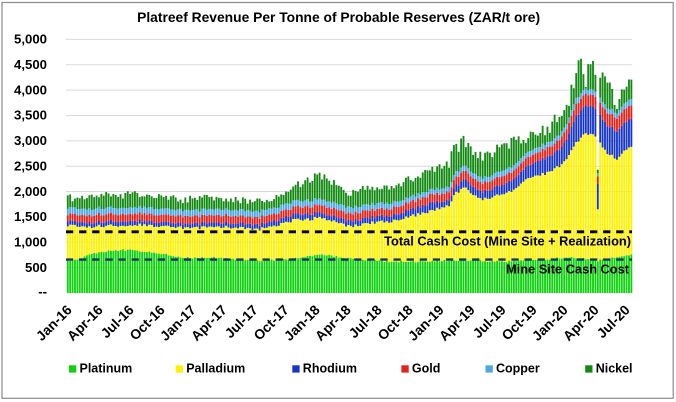 The image size is (676, 402). What do you see at coordinates (330, 369) in the screenshot?
I see `svg-text: Rhodium` at bounding box center [330, 369].